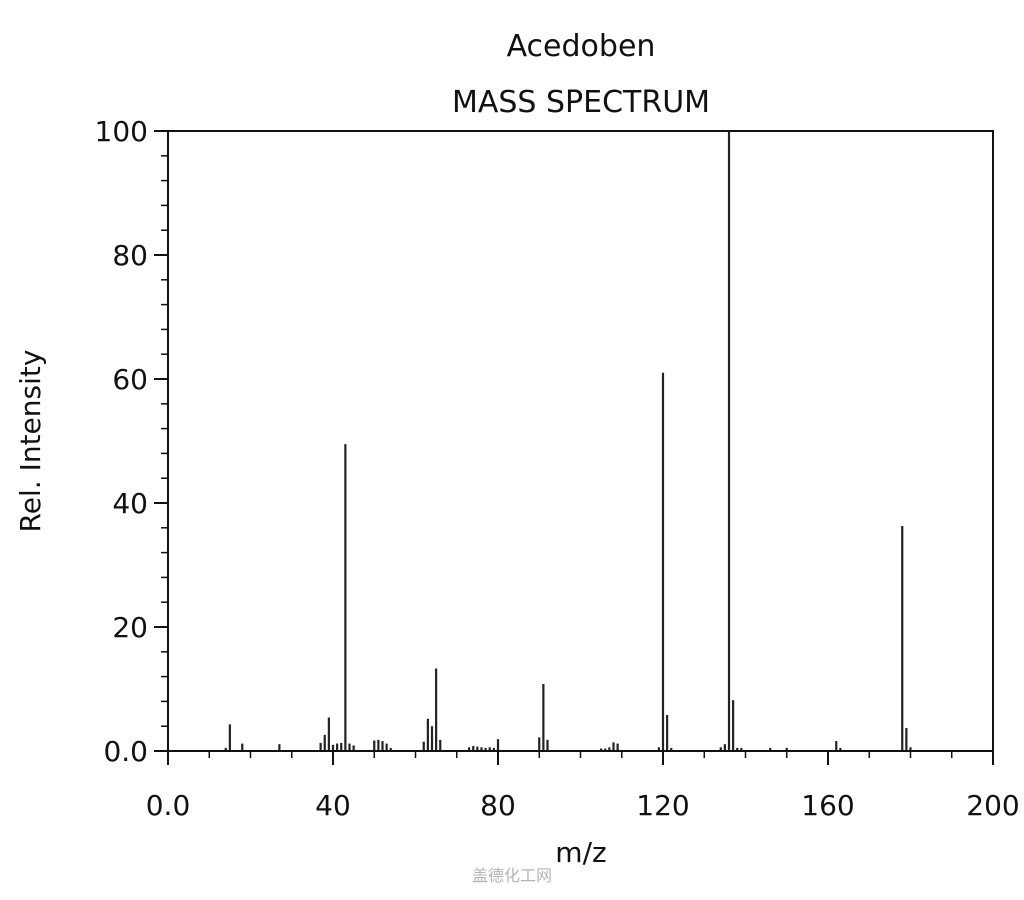 This screenshot has height=900, width=1024. Describe the element at coordinates (125, 751) in the screenshot. I see `y-tick-label: 0.0` at that location.